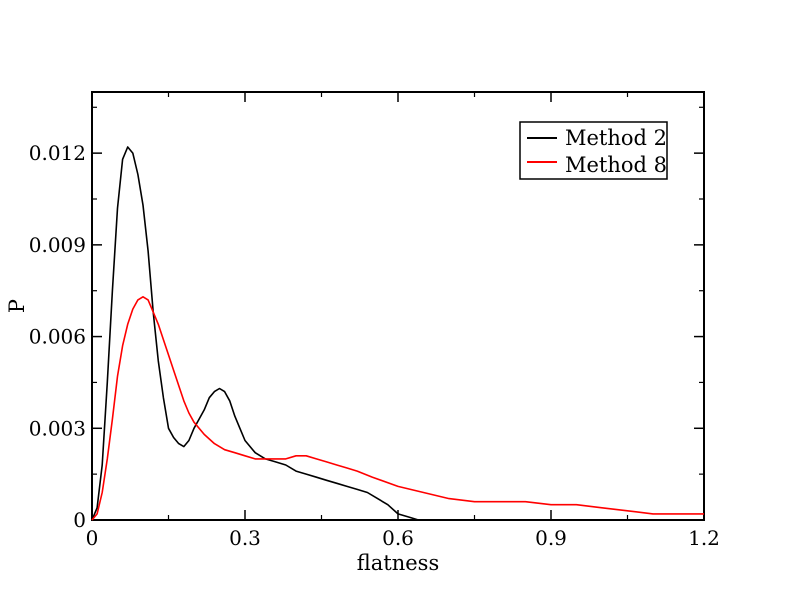  Describe the element at coordinates (79, 520) in the screenshot. I see `y-tick-label: 0` at that location.